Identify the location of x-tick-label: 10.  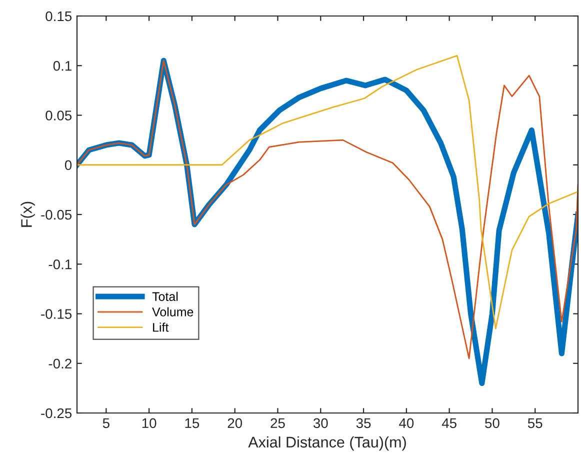
(149, 423).